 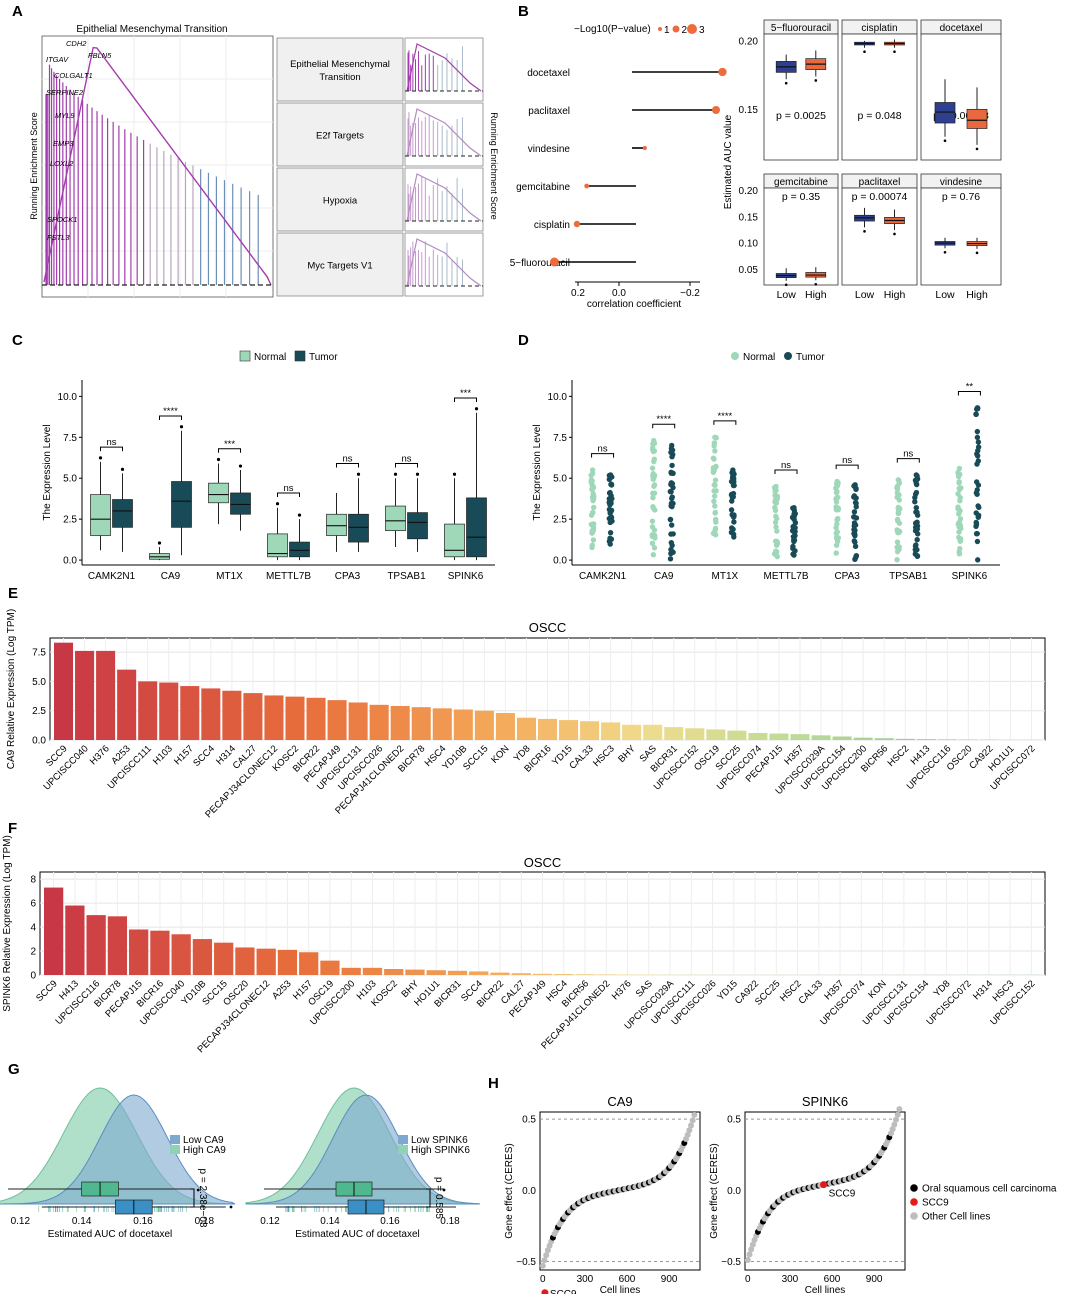 I want to click on boxC-xtick-label: SPINK6, so click(x=466, y=576).